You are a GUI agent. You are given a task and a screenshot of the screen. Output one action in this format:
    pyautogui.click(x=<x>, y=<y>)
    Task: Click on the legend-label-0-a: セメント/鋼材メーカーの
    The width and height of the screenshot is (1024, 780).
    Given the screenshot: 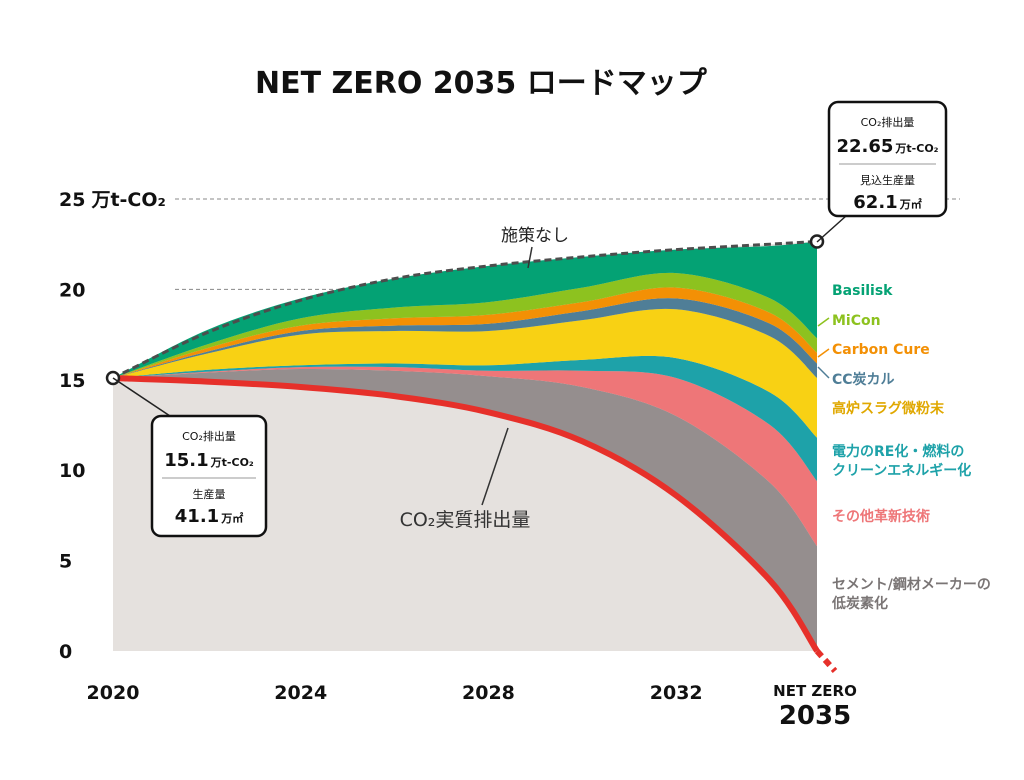 What is the action you would take?
    pyautogui.click(x=911, y=584)
    